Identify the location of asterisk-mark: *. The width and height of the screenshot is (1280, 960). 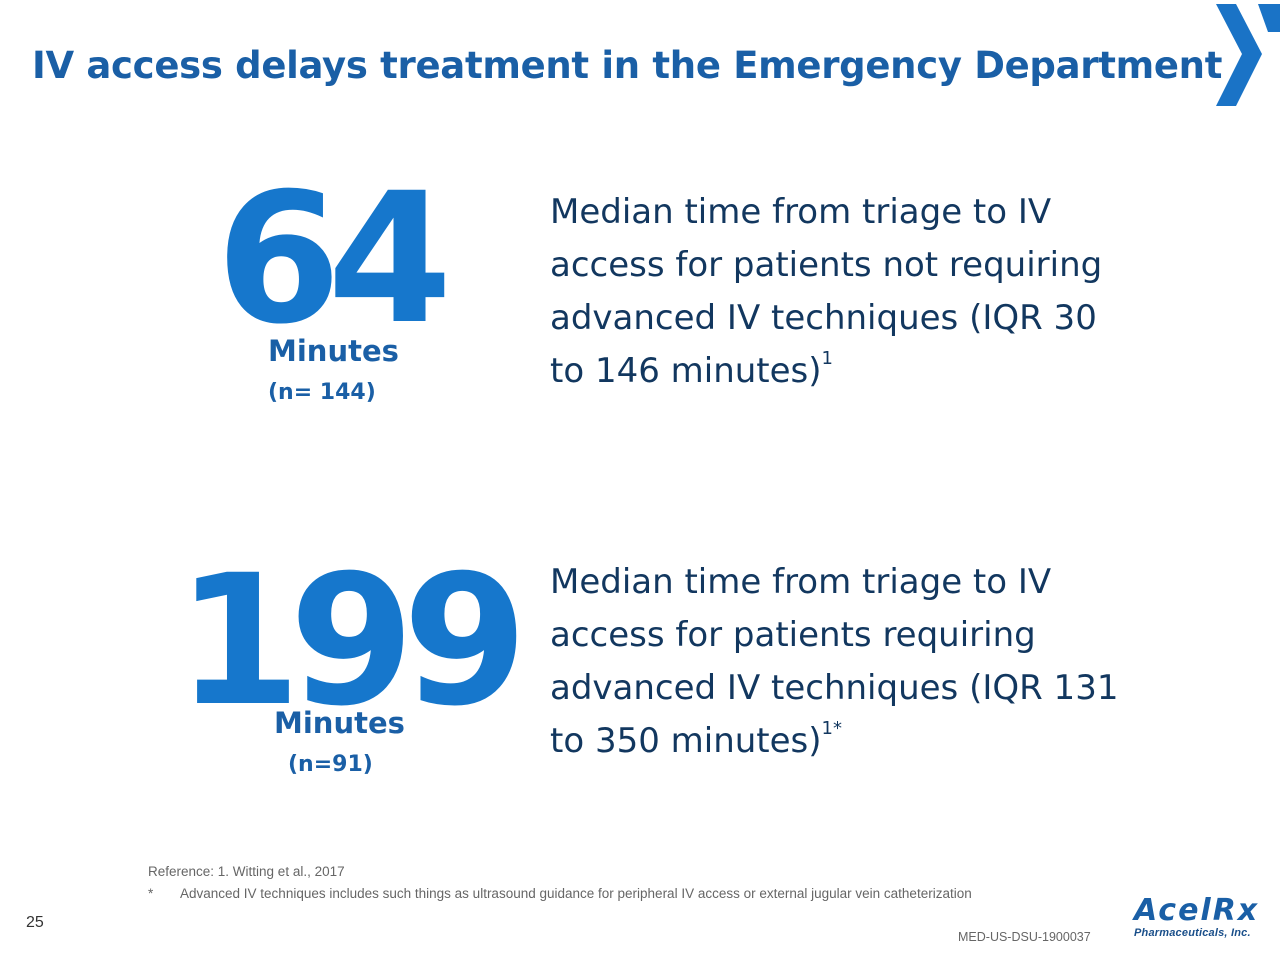
(151, 893).